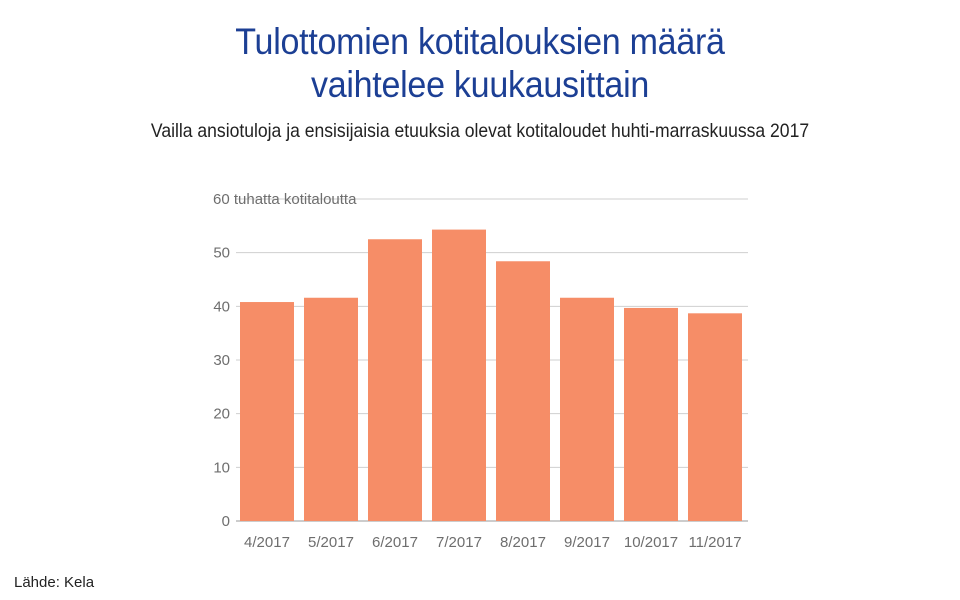 This screenshot has width=960, height=600. Describe the element at coordinates (221, 360) in the screenshot. I see `y-tick-label: 30` at that location.